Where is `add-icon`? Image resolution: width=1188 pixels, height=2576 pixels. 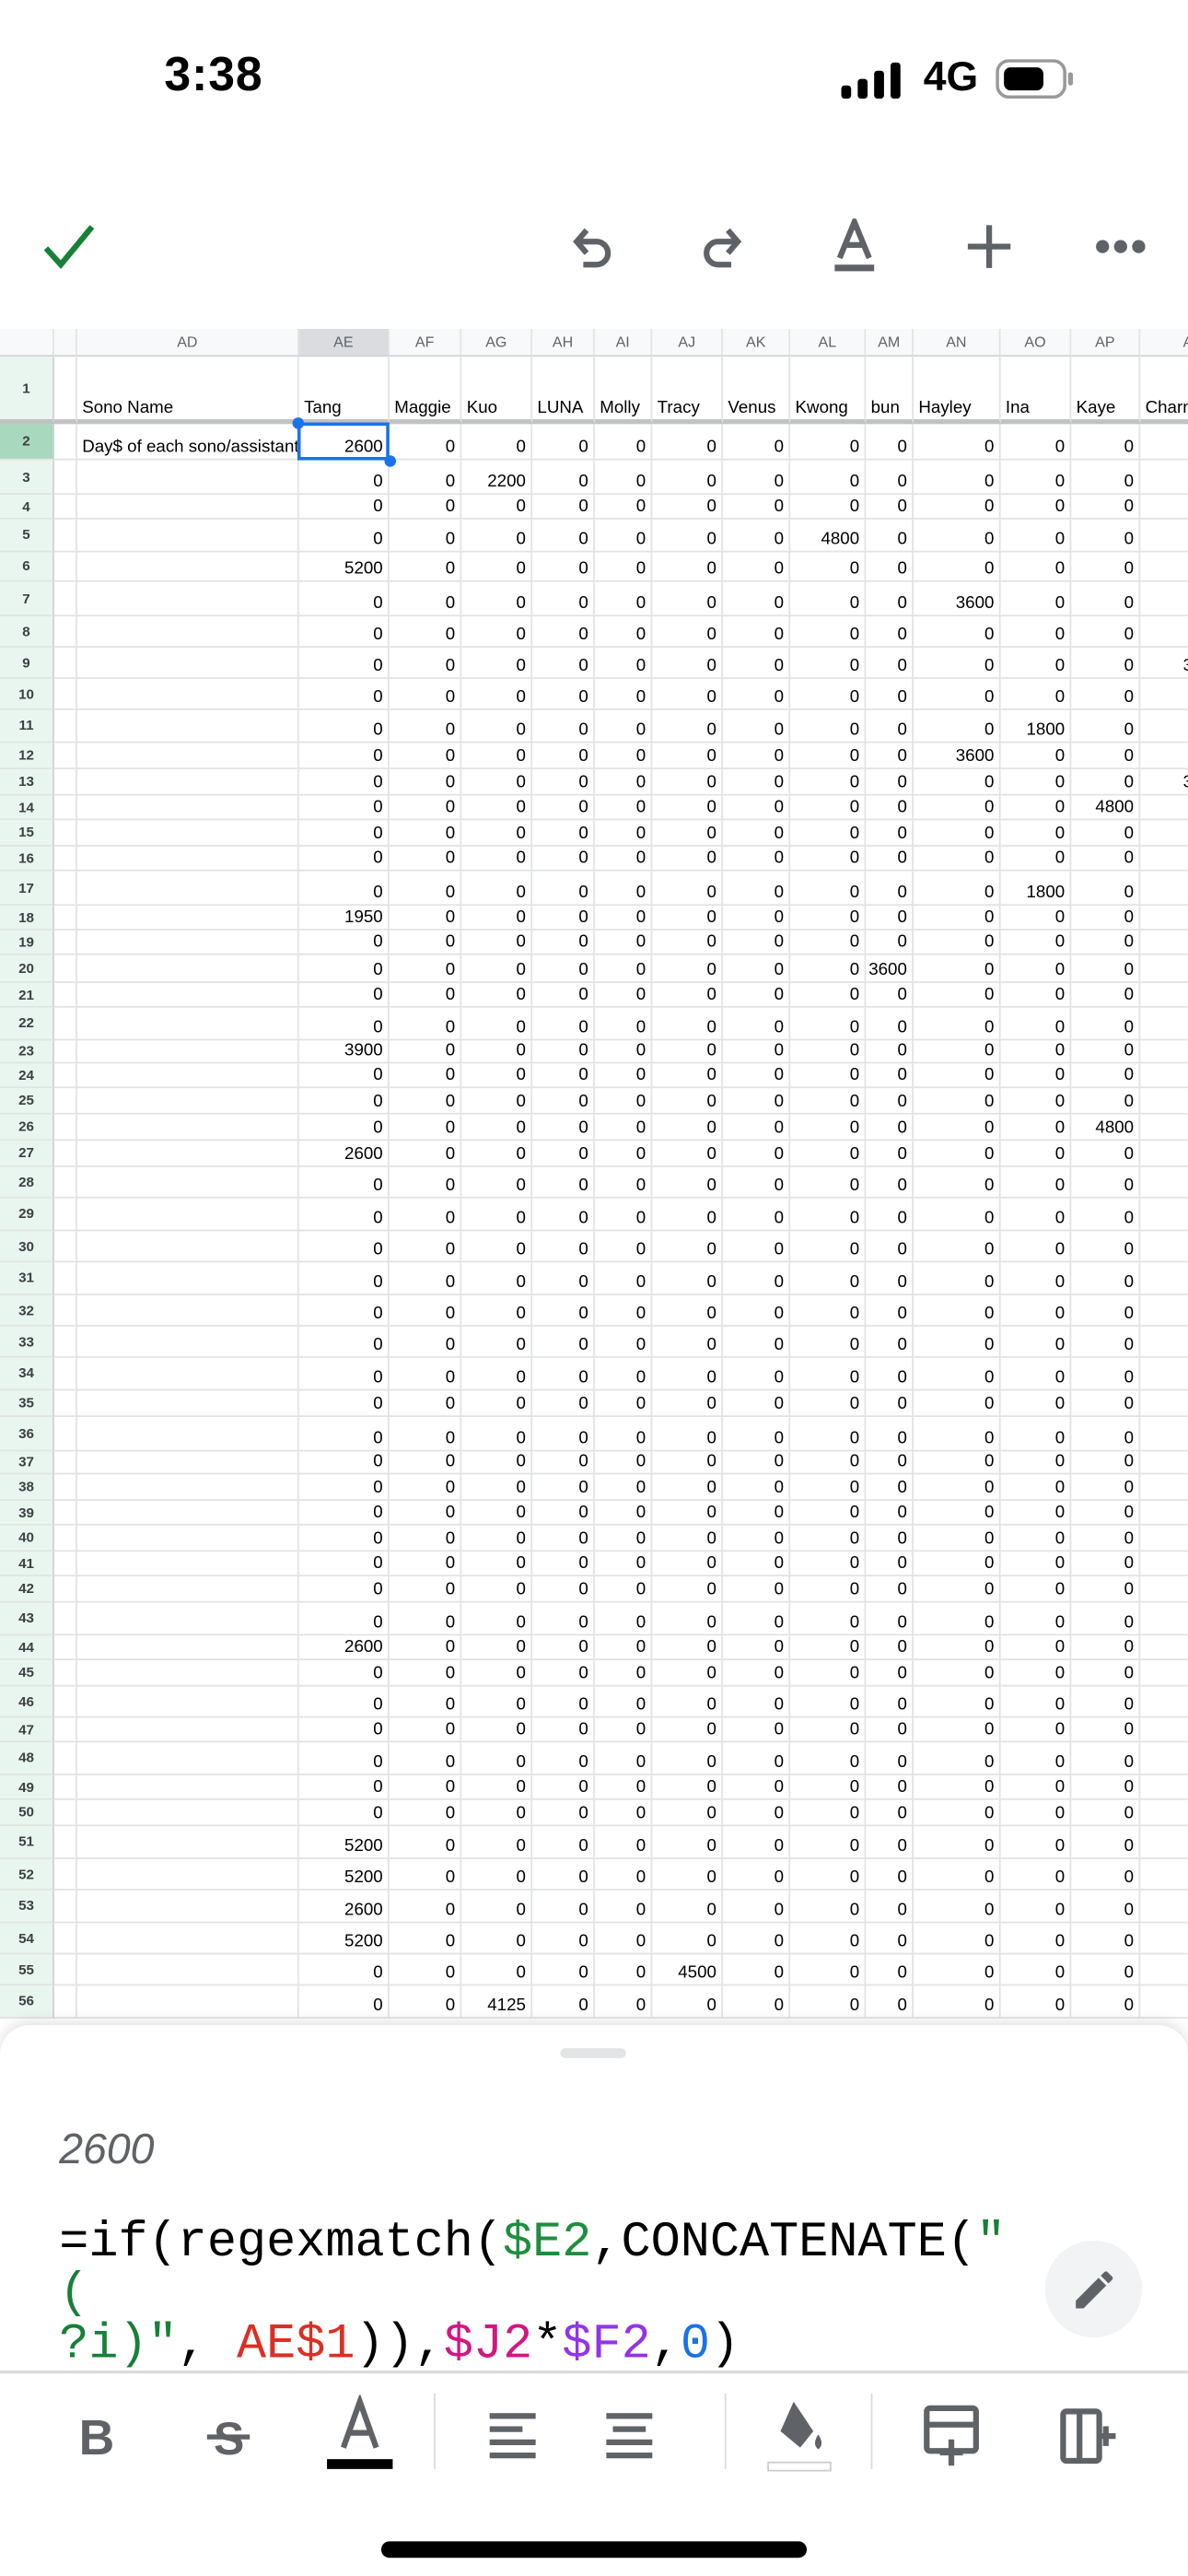 add-icon is located at coordinates (988, 246).